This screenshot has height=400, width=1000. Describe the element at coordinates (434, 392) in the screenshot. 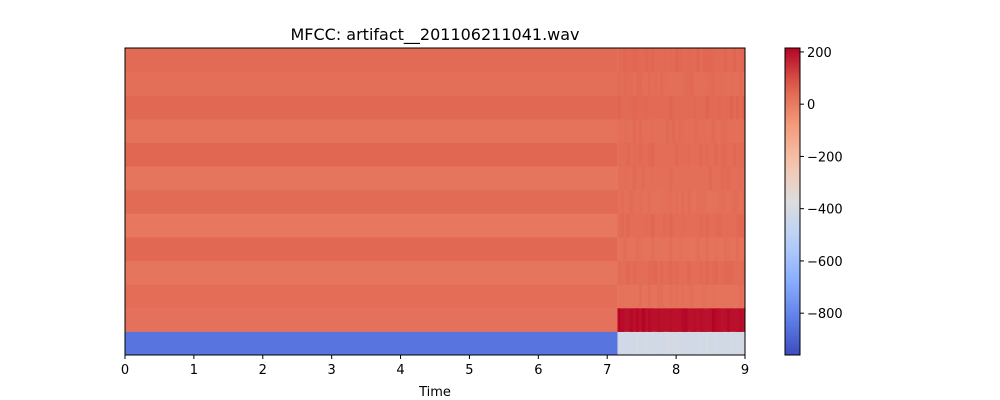

I see `x-axis-label: Time` at that location.